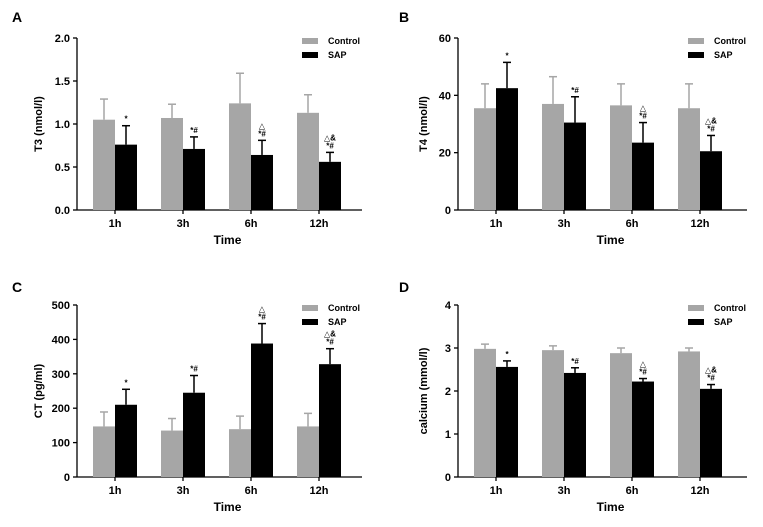 The image size is (763, 527). Describe the element at coordinates (17, 287) in the screenshot. I see `panel-letter: C` at that location.